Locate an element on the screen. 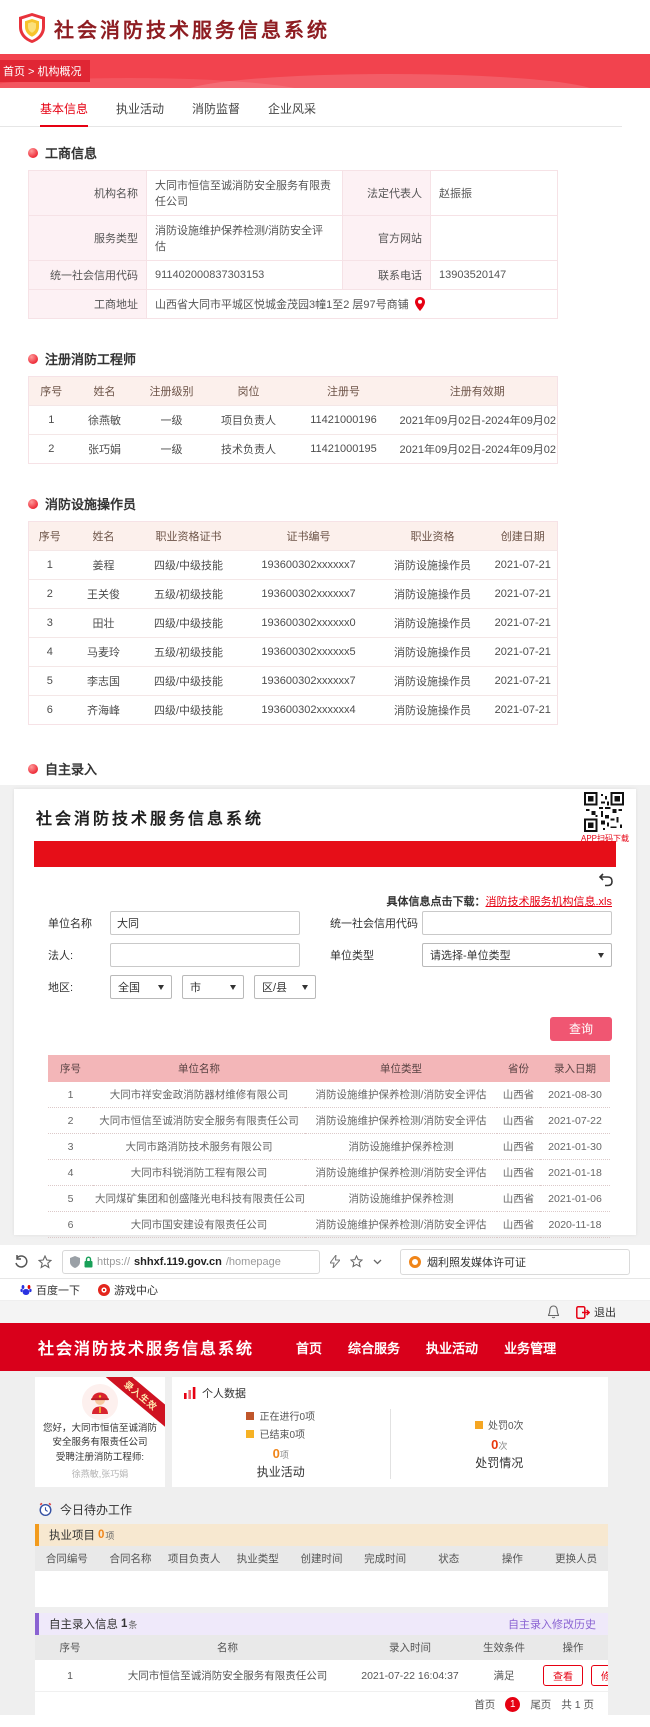 The image size is (650, 1727). search-card-header: 社会消防技术服务信息系统 APP扫码下载 is located at coordinates (325, 816).